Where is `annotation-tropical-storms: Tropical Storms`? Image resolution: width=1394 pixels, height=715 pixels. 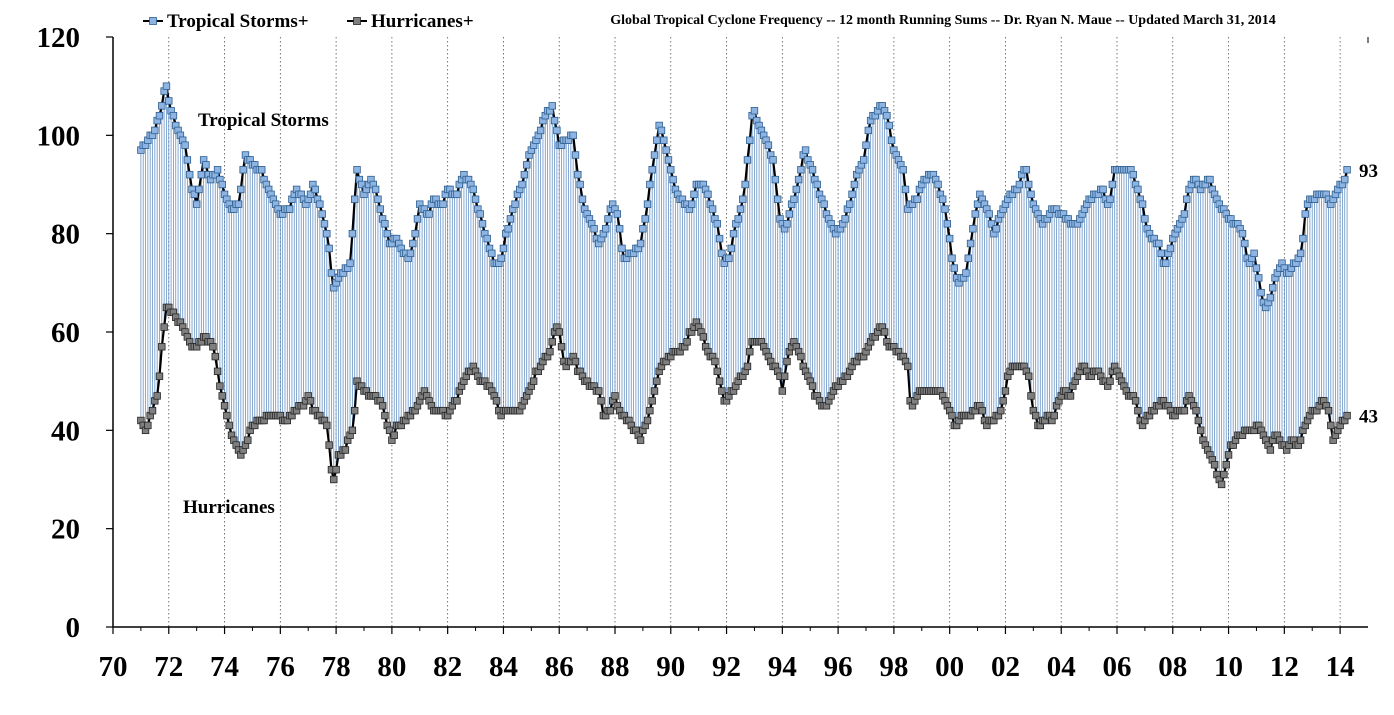
annotation-tropical-storms: Tropical Storms is located at coordinates (263, 120).